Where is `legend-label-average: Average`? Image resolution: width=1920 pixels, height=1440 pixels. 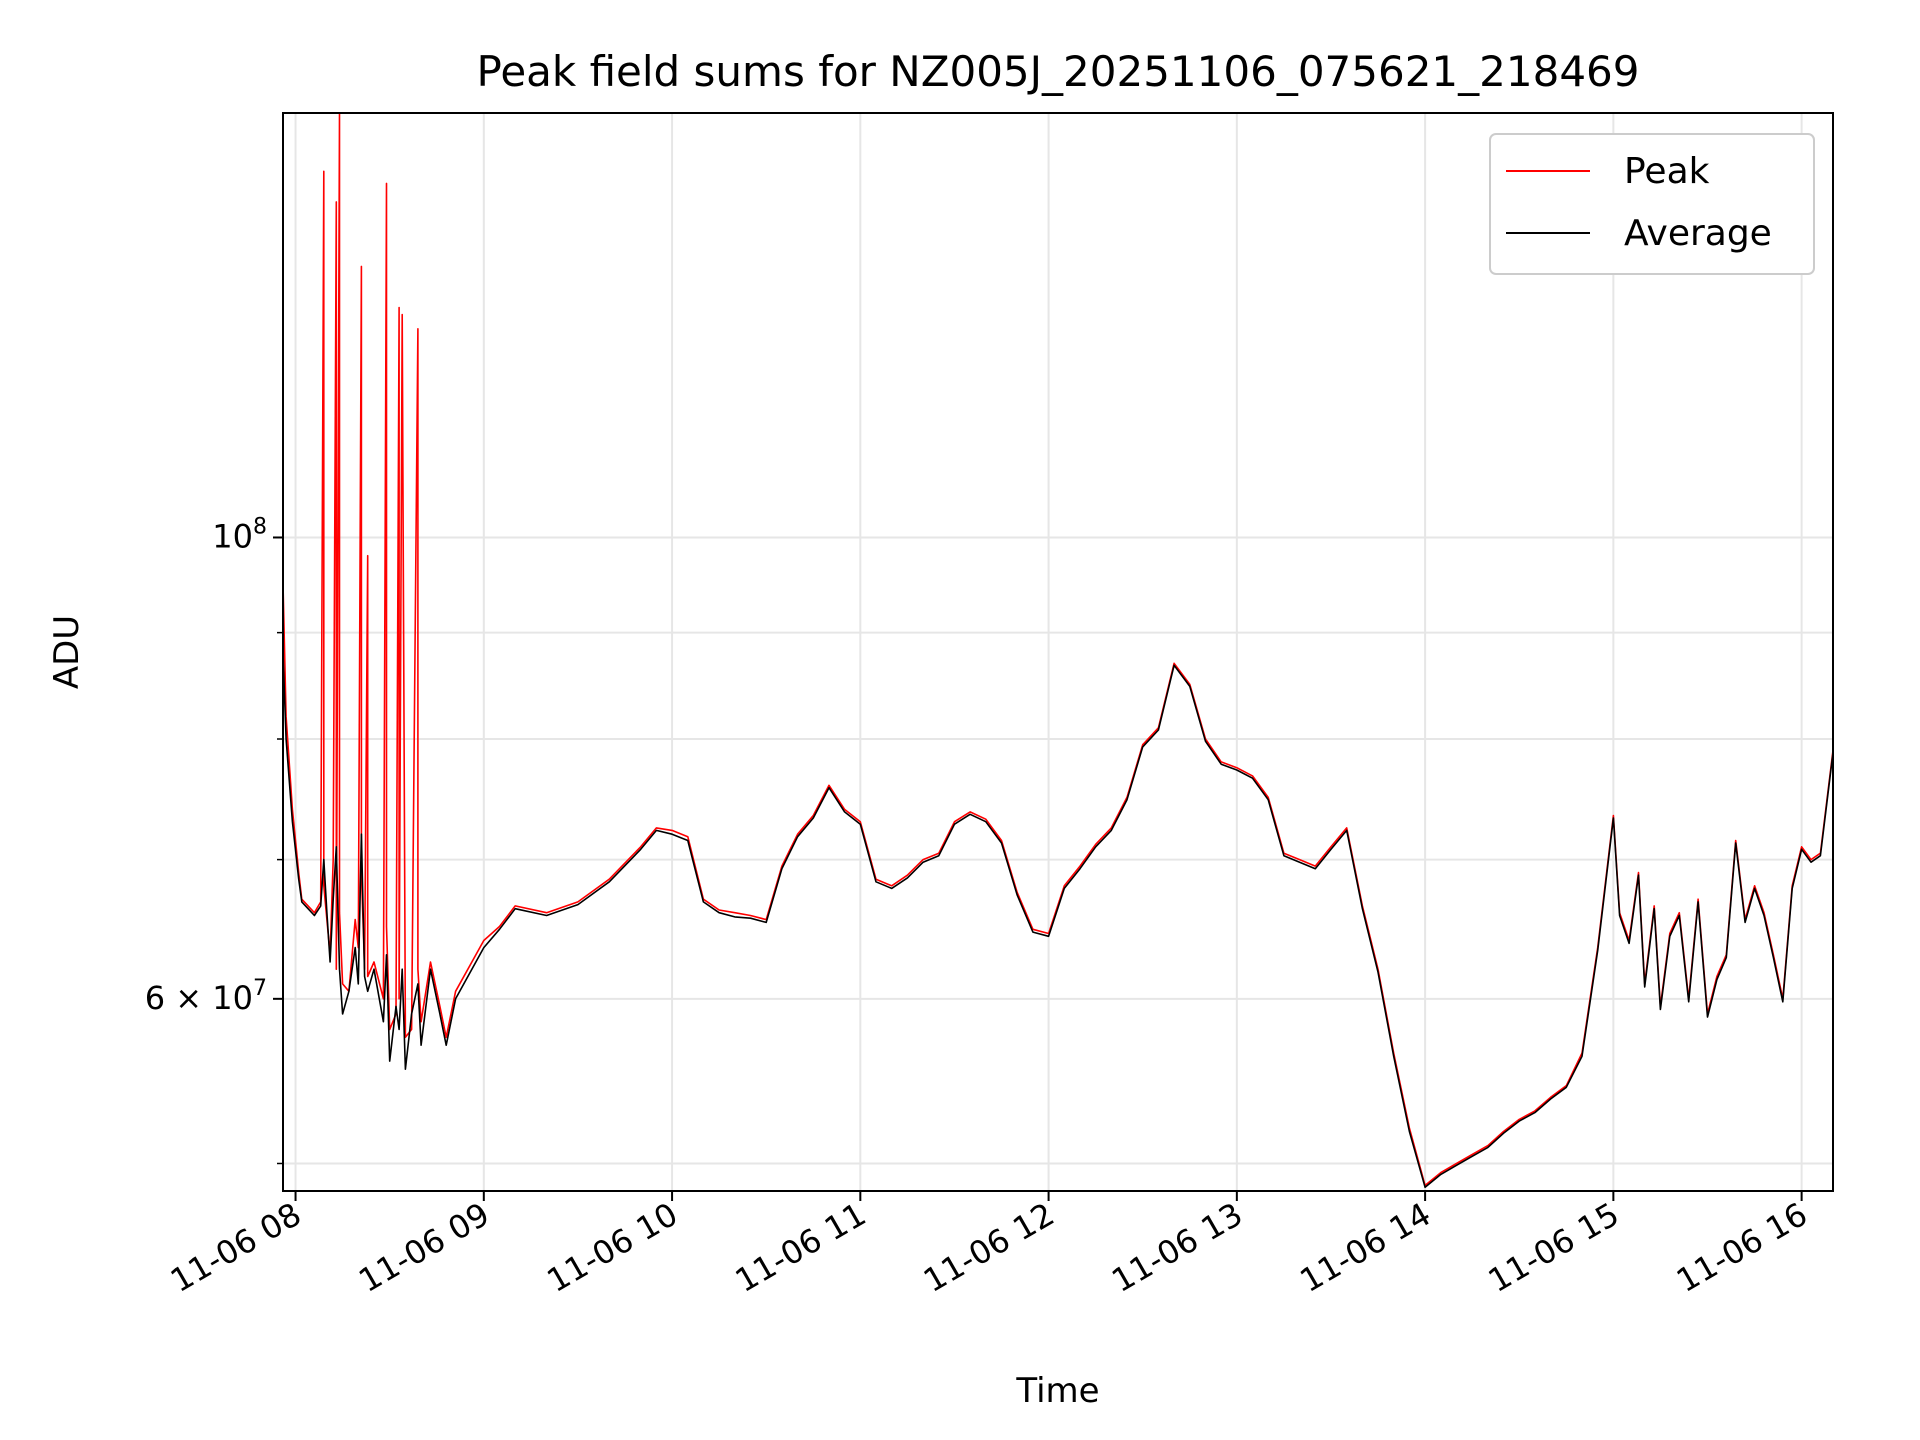
legend-label-average: Average is located at coordinates (1698, 233).